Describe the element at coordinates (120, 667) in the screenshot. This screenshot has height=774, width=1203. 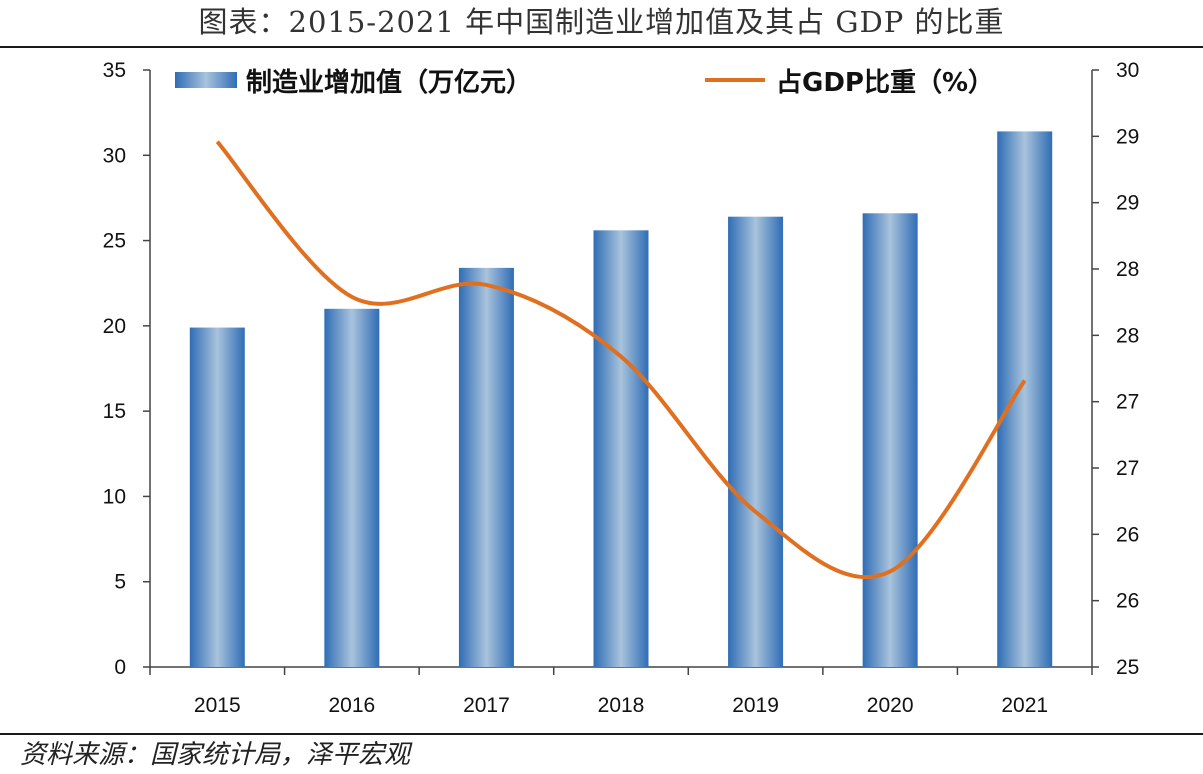
I see `y-tick-label-left: 0` at that location.